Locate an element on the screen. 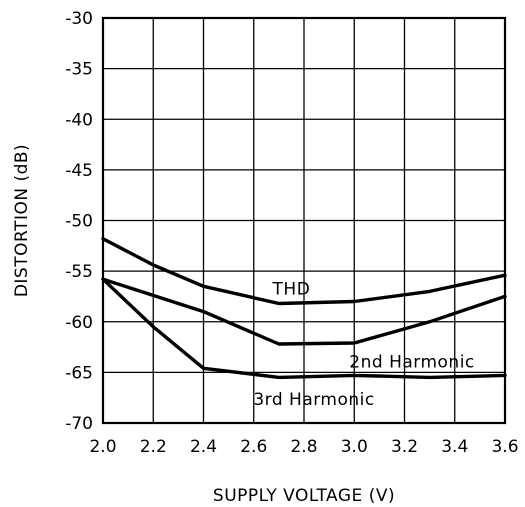  series-annotations: THD 2nd Harmonic 3rd Harmonic is located at coordinates (363, 344).